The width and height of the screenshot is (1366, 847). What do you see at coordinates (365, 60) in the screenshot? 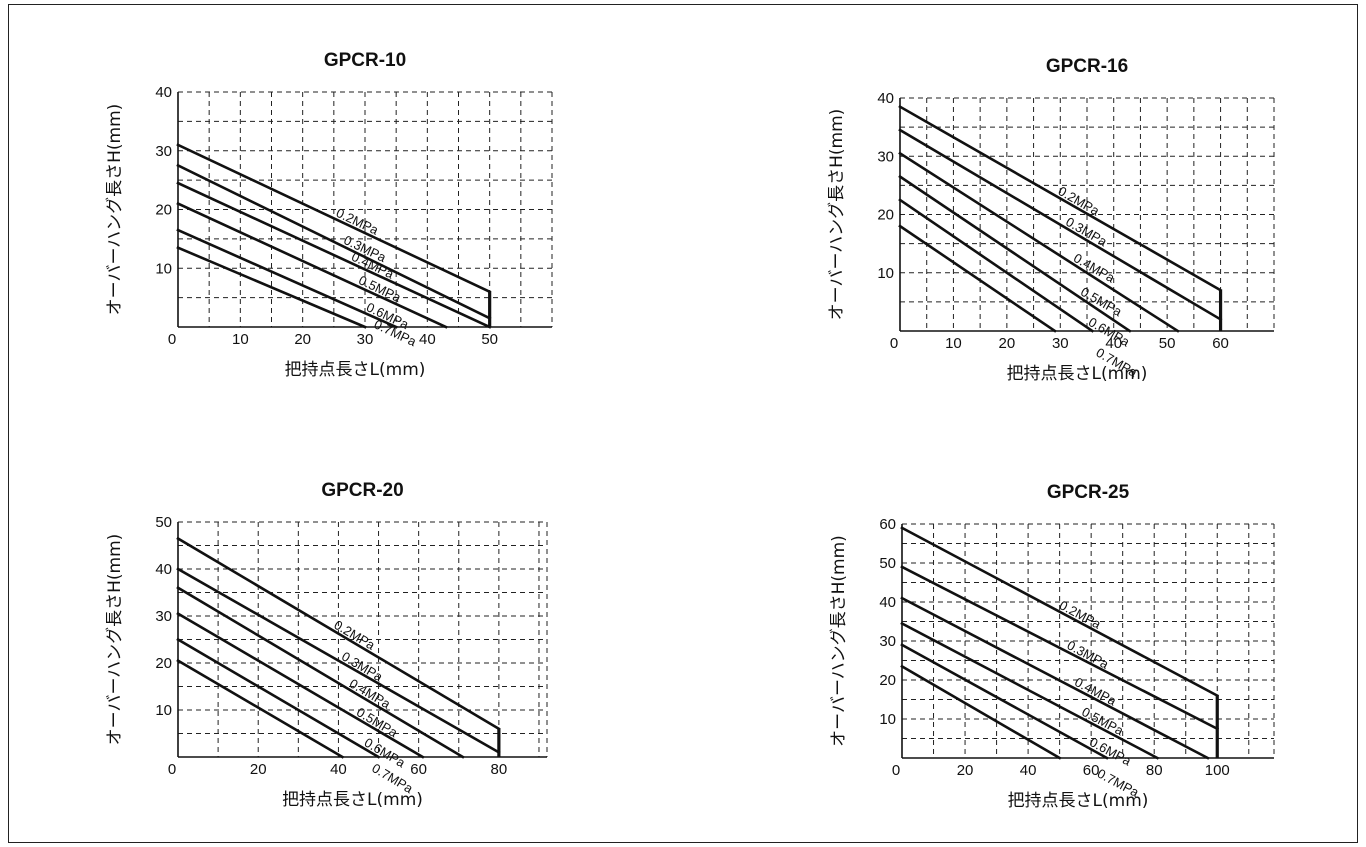
I see `chart-title: GPCR-10` at bounding box center [365, 60].